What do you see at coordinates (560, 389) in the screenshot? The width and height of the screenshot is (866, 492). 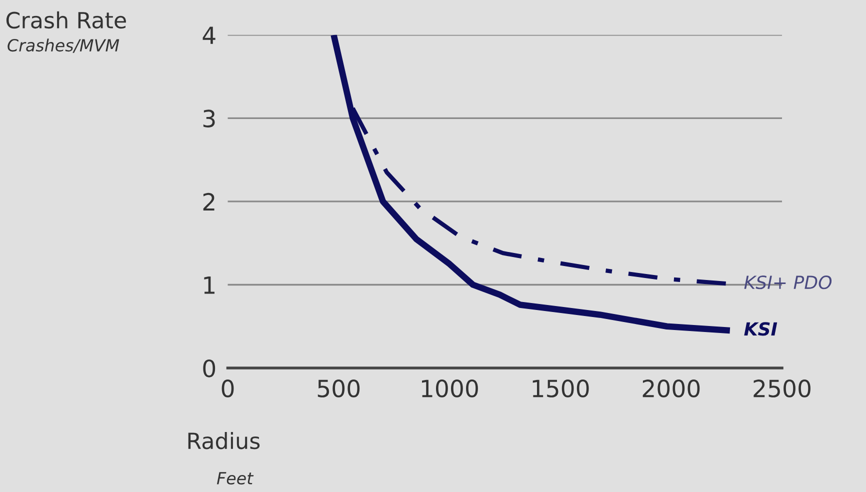 I see `x-tick-label: 1500` at bounding box center [560, 389].